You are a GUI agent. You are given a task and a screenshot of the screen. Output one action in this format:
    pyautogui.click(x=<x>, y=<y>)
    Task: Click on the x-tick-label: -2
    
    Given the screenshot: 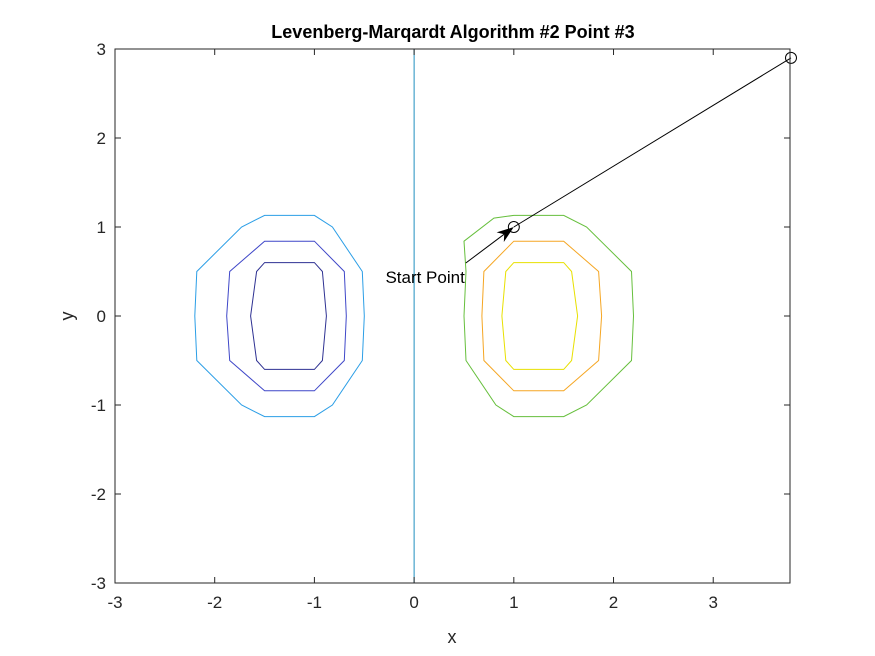 What is the action you would take?
    pyautogui.click(x=214, y=602)
    